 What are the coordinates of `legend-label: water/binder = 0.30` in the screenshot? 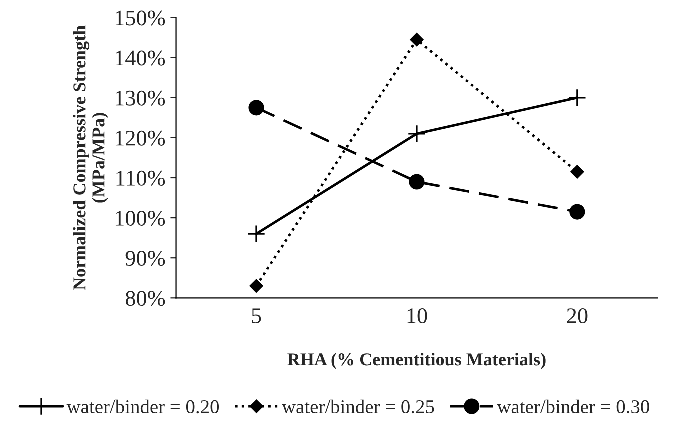 It's located at (573, 407).